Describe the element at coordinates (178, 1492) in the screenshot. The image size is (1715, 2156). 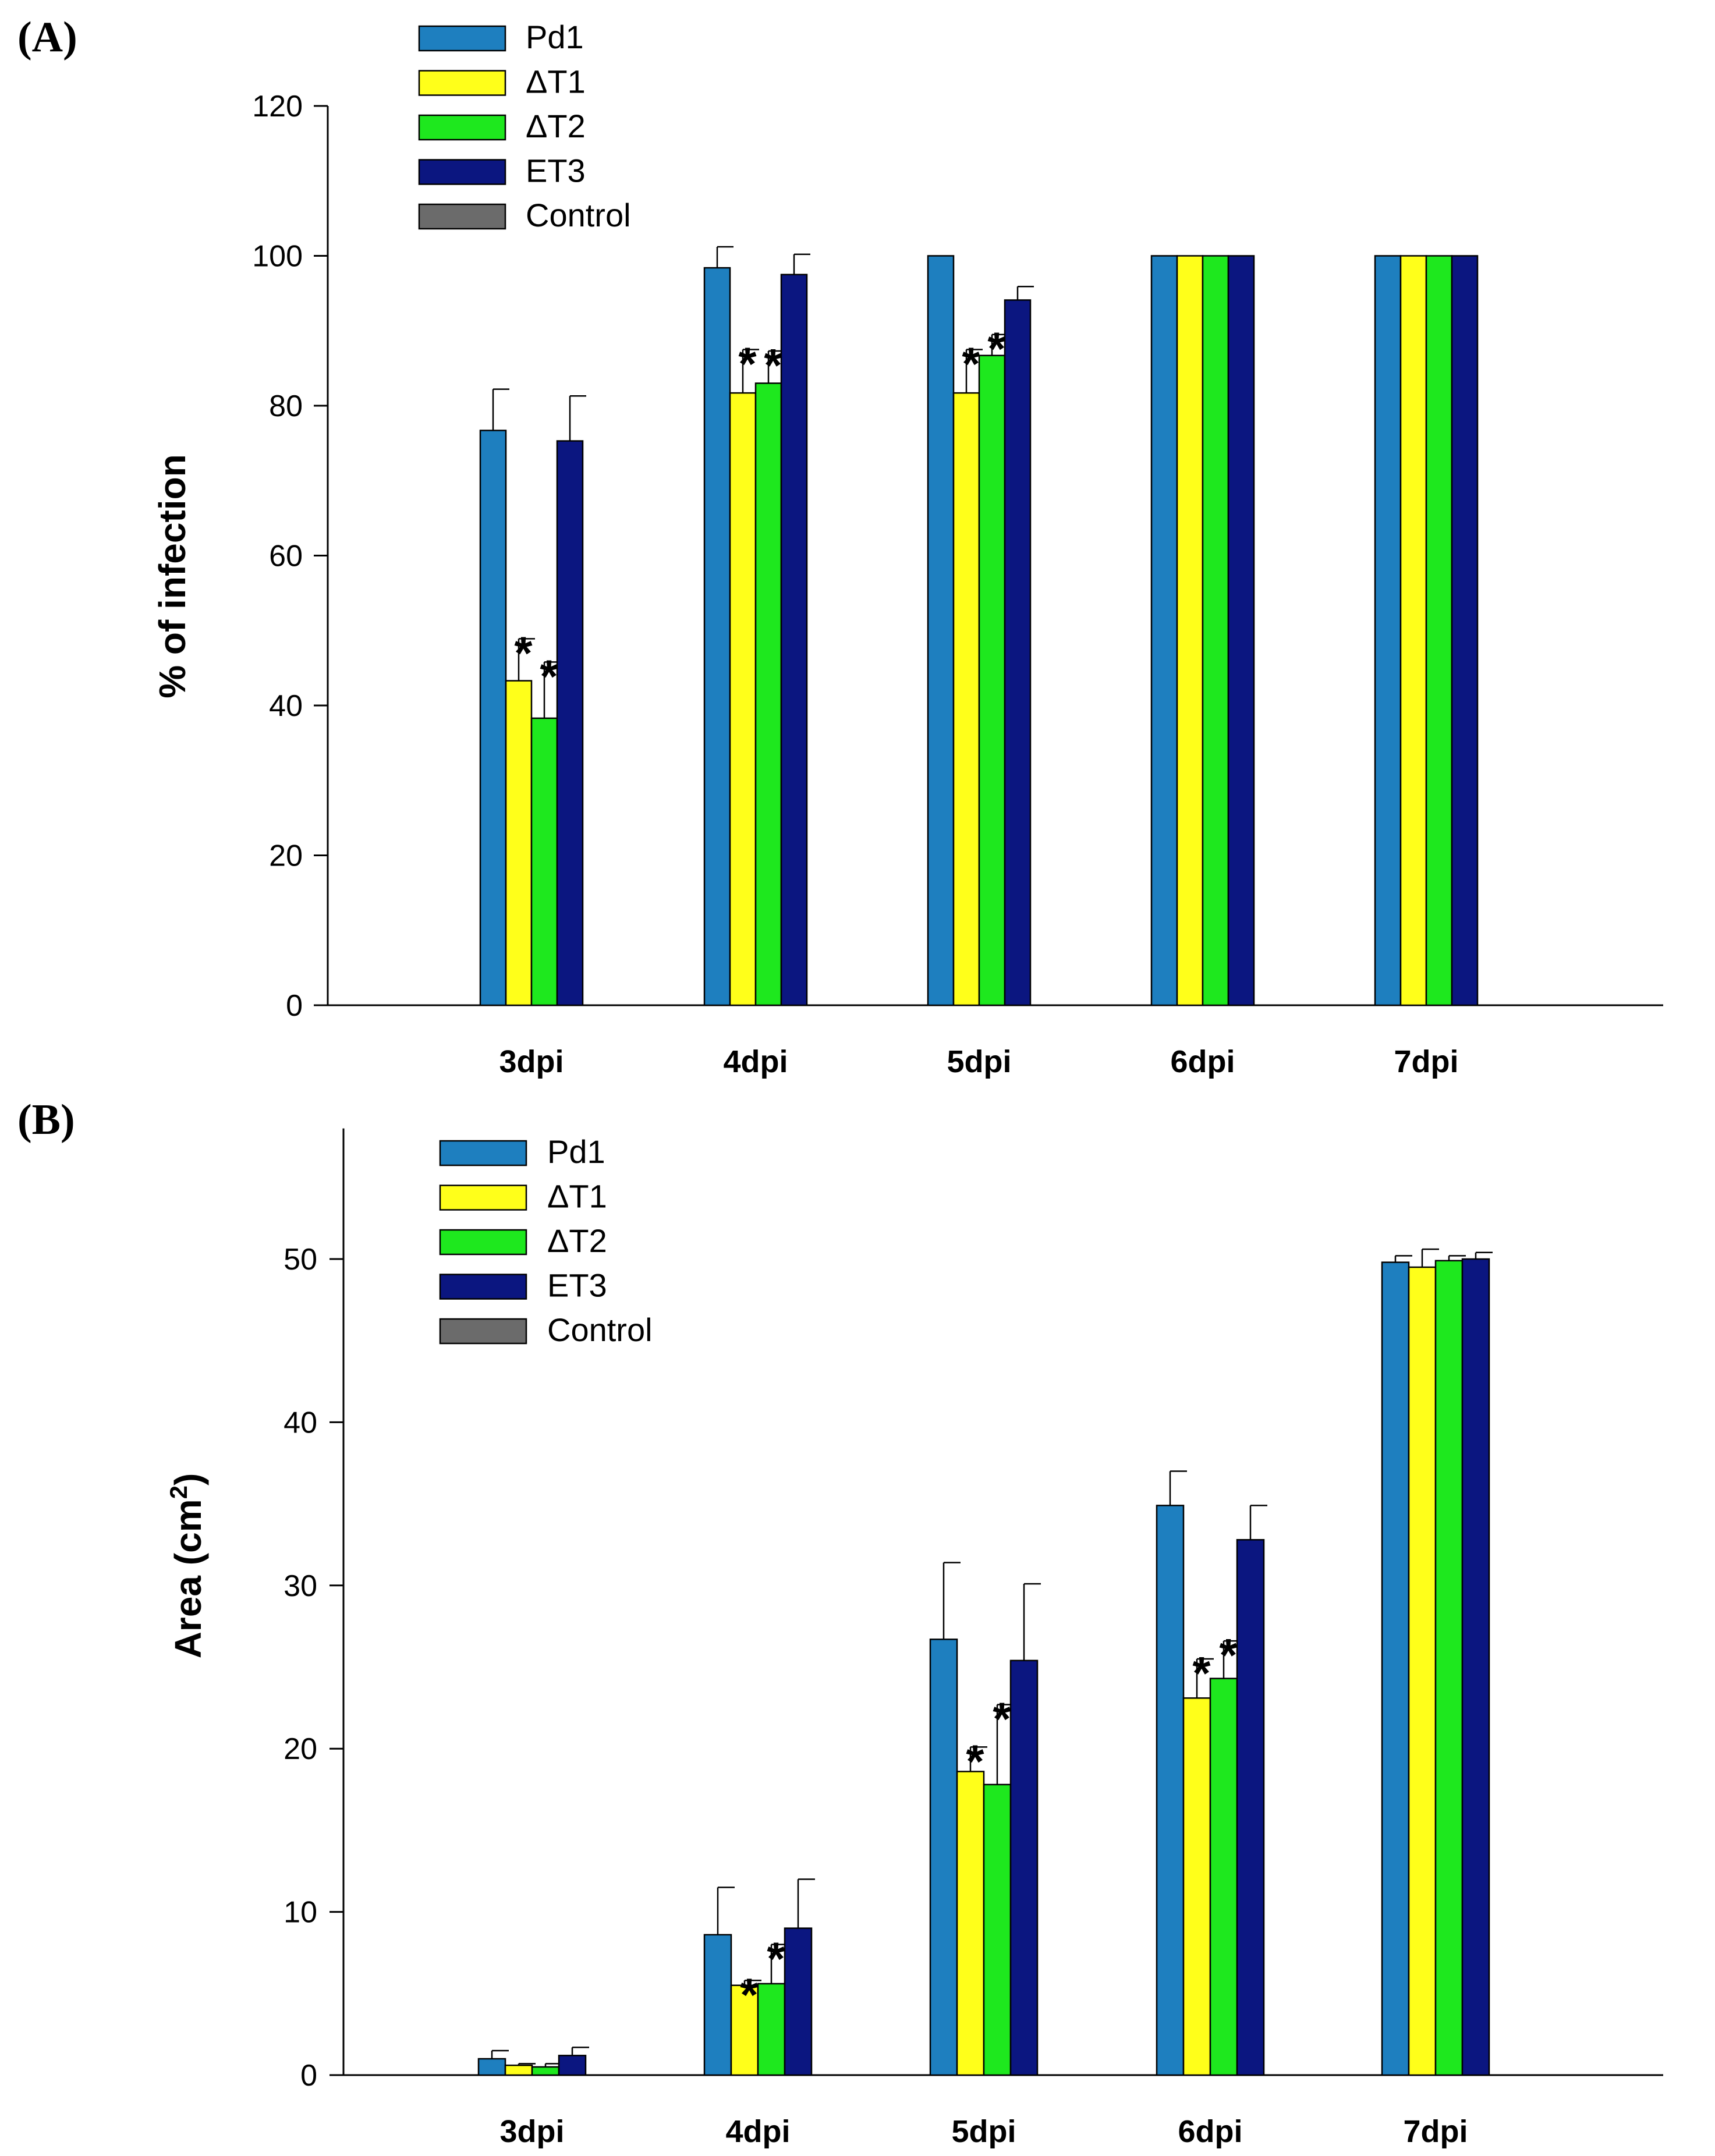
I see `y-axis-label-sup-b: 2` at that location.